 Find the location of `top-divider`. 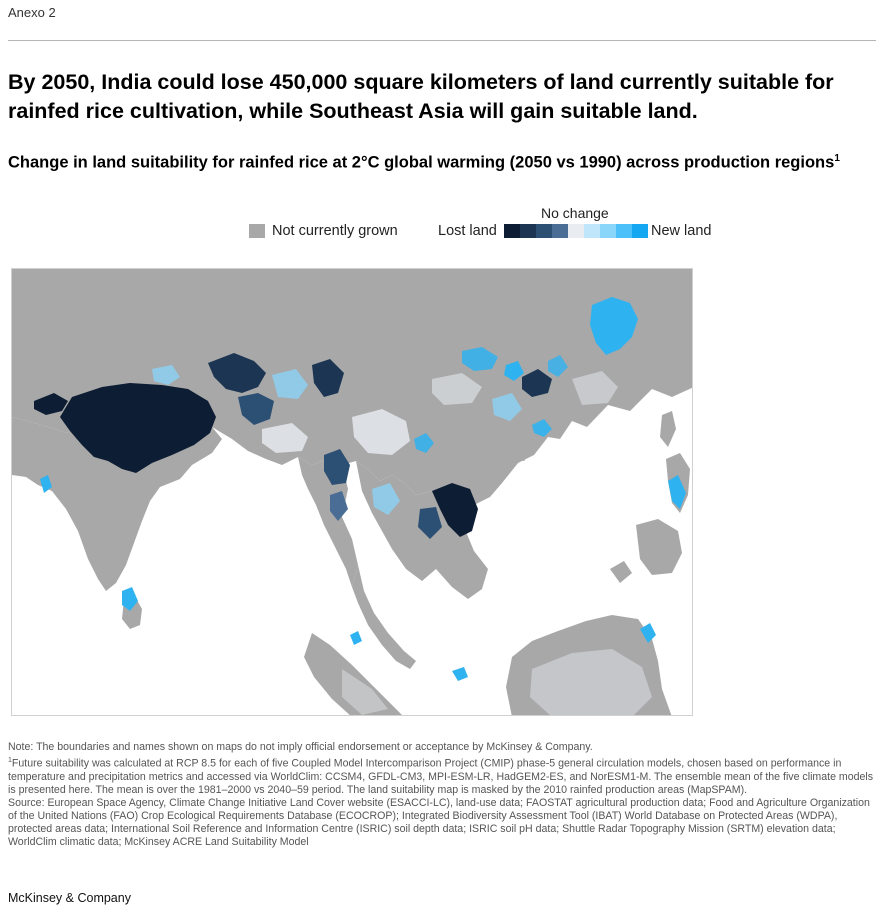

top-divider is located at coordinates (442, 40).